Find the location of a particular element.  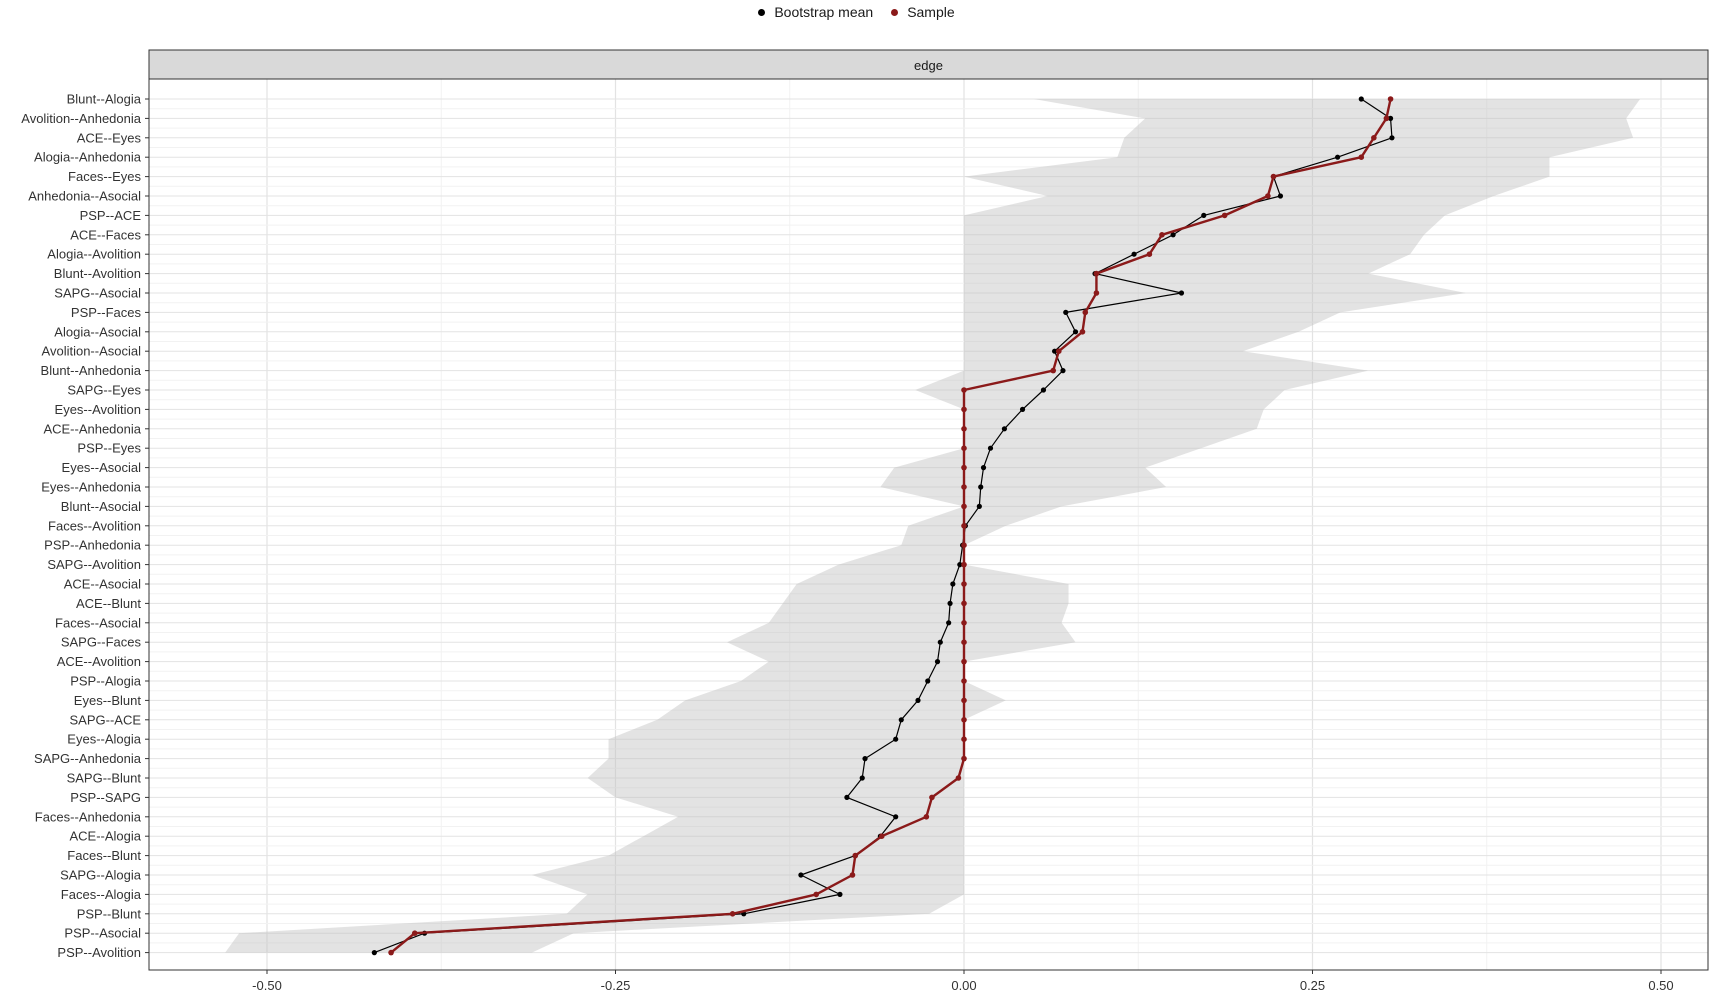

y-tick-label: Blunt--Asocial is located at coordinates (101, 506).